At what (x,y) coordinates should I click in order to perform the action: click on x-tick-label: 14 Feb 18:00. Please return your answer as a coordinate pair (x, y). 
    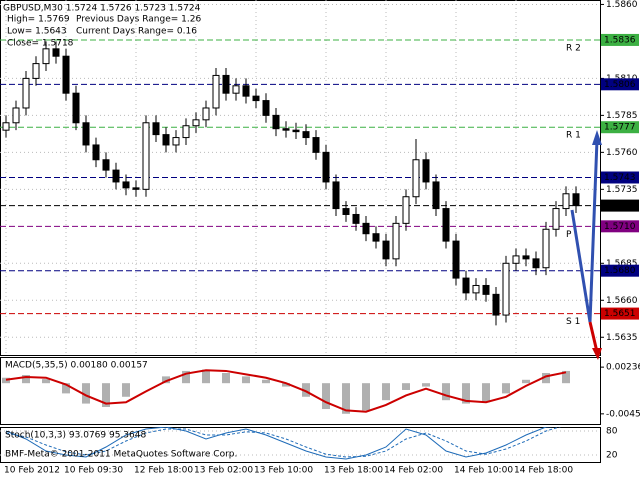
    Looking at the image, I should click on (543, 471).